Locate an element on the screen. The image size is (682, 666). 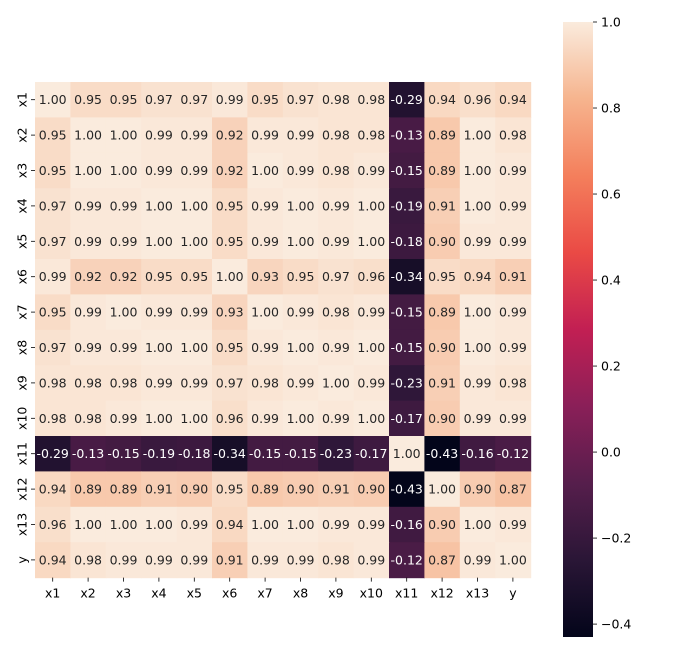
cell-x3-x9 is located at coordinates (336, 170).